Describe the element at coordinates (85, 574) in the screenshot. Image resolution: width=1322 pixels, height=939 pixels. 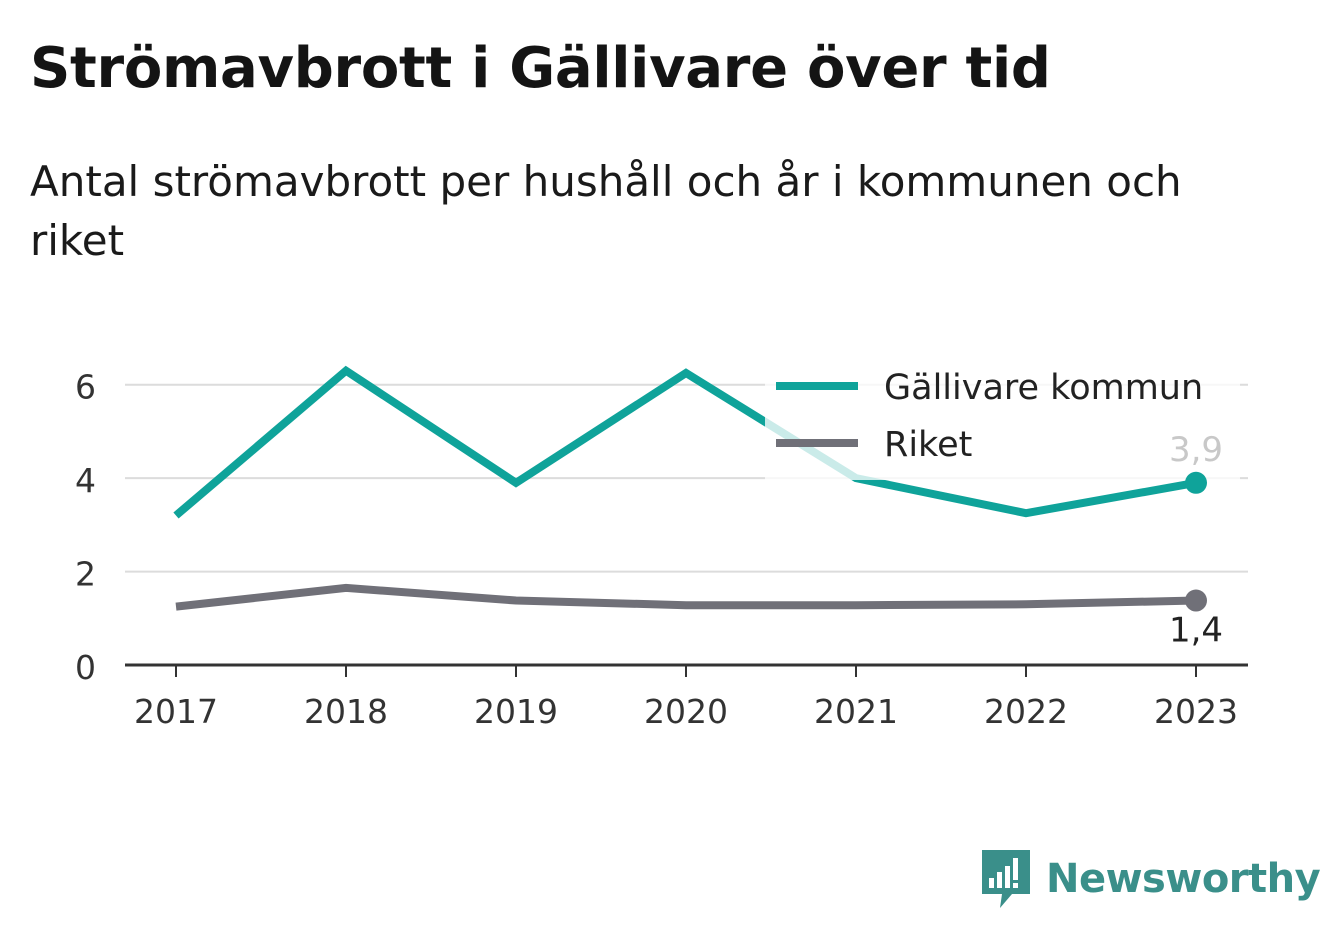
I see `y-tick-label: 2` at that location.